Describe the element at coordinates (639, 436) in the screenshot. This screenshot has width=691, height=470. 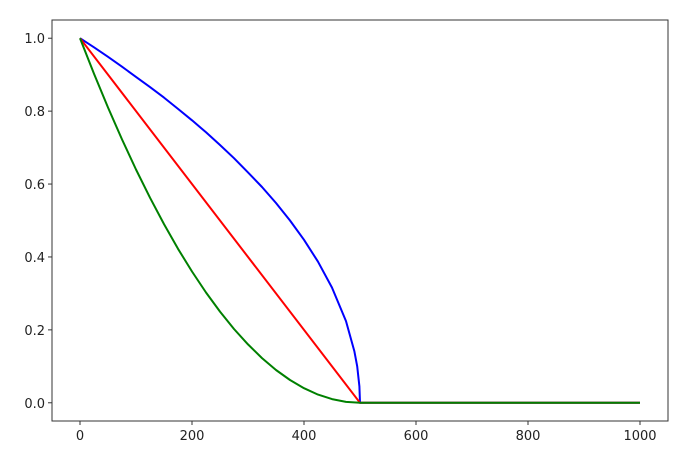
I see `x-tick-label: 1000` at that location.